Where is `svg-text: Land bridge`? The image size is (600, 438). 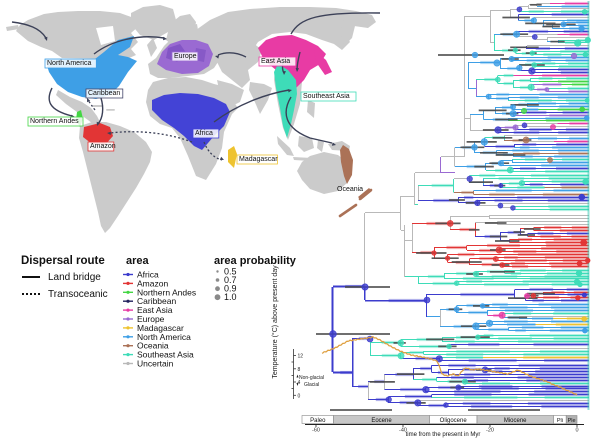 svg-text: Land bridge is located at coordinates (74, 277).